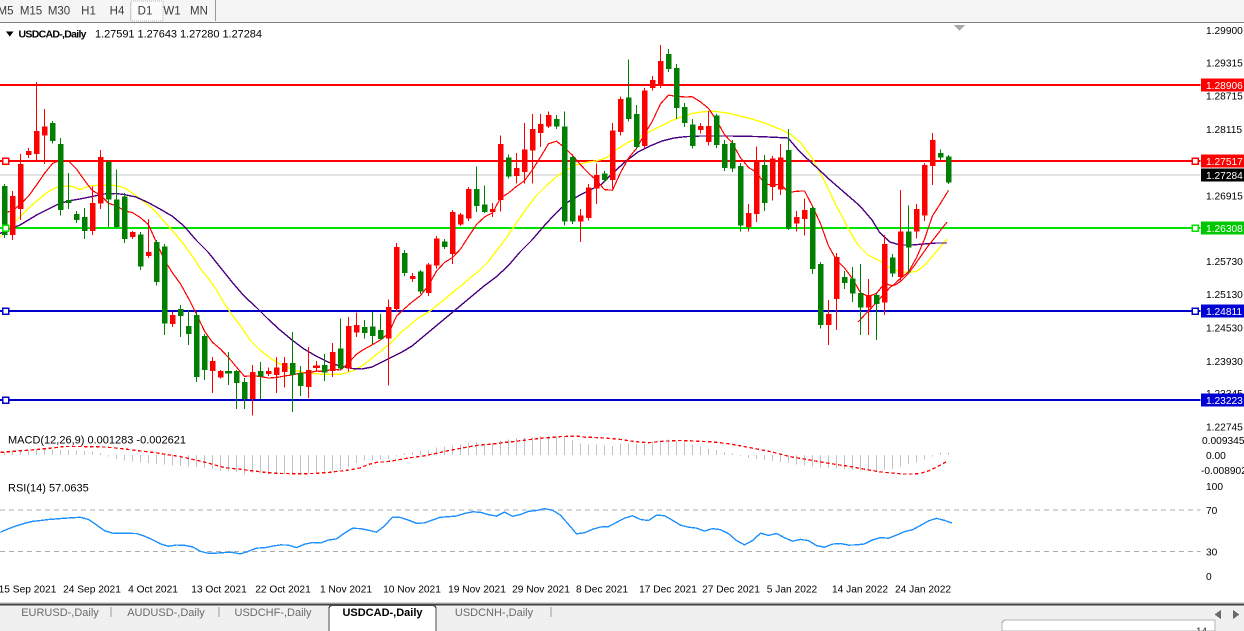 This screenshot has height=631, width=1244. Describe the element at coordinates (1224, 86) in the screenshot. I see `svg-text: 1.28906` at that location.